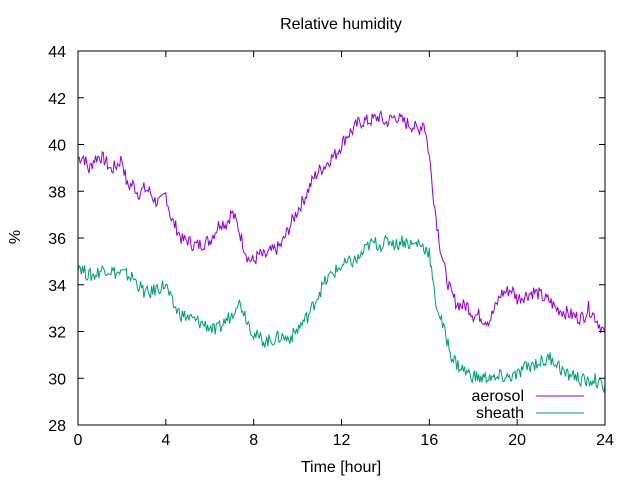 Image resolution: width=640 pixels, height=480 pixels. Describe the element at coordinates (78, 440) in the screenshot. I see `x-tick-label: 0` at that location.